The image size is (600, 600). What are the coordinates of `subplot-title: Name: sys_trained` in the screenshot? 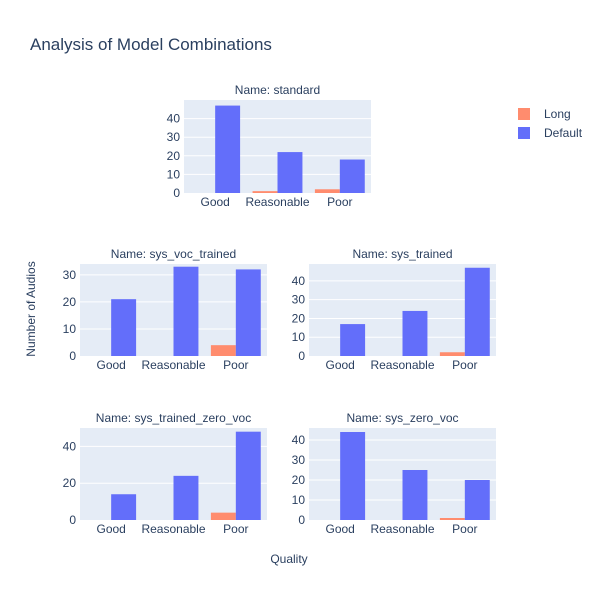 It's located at (402, 254).